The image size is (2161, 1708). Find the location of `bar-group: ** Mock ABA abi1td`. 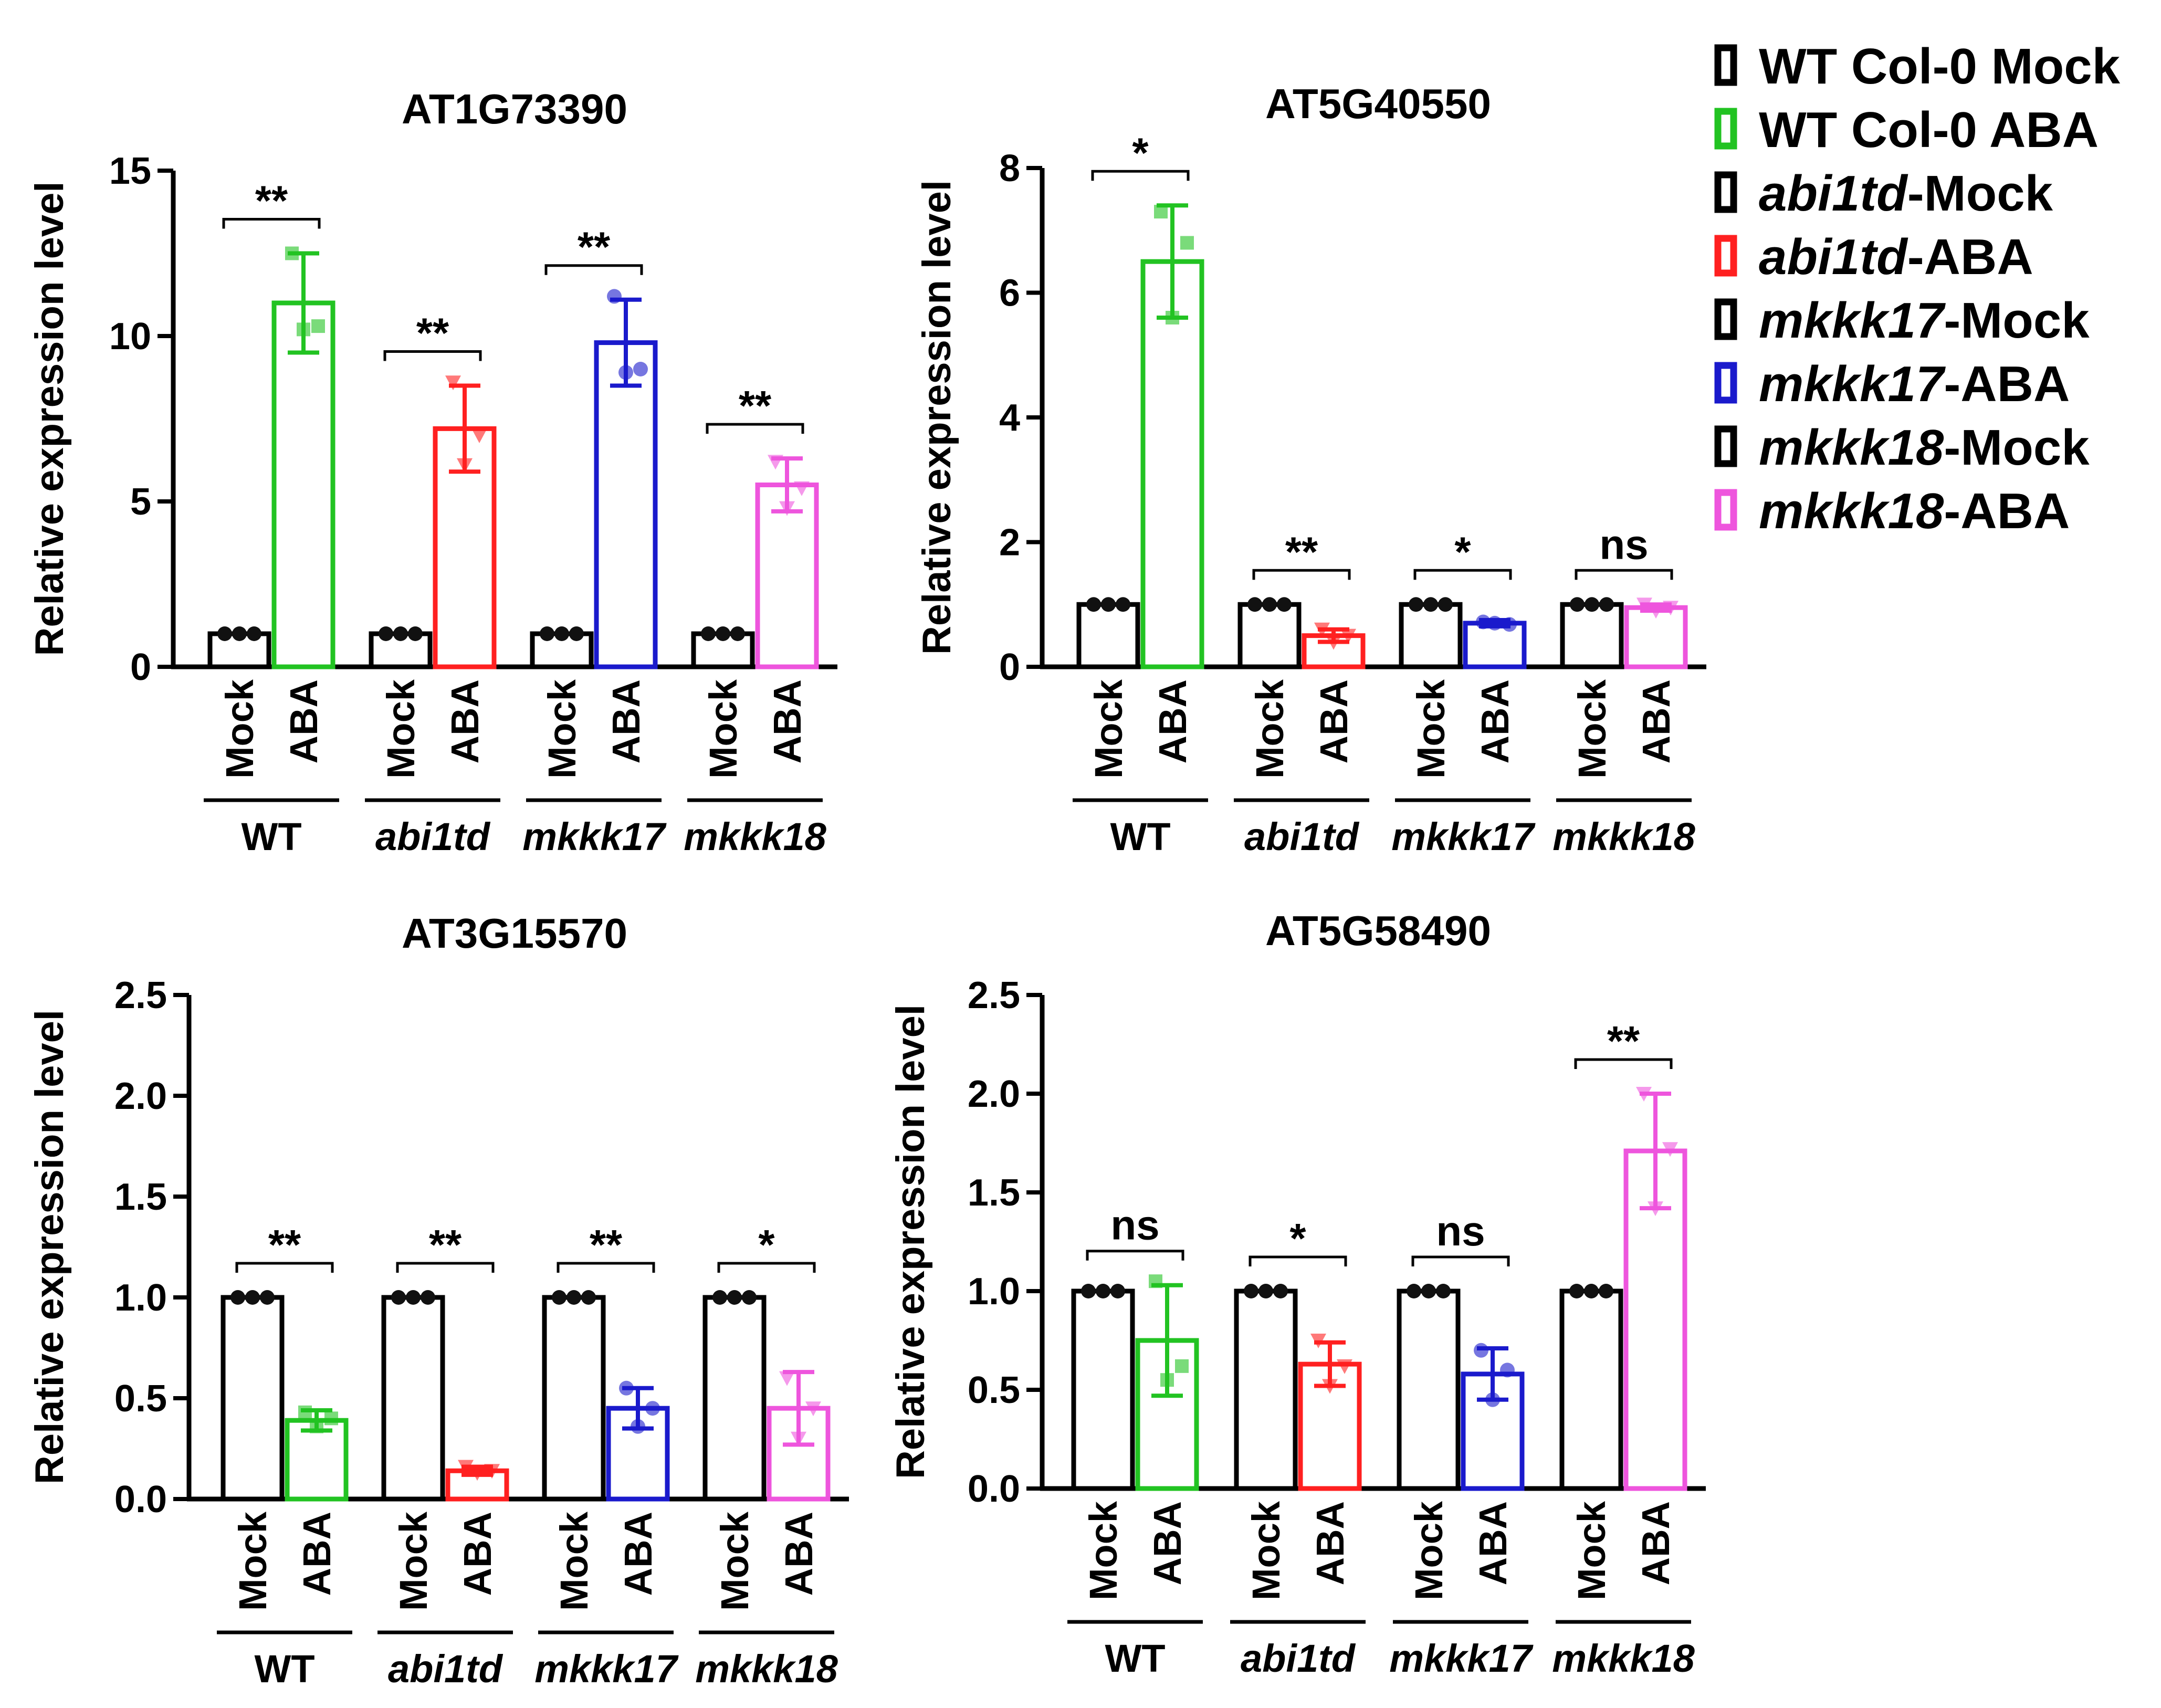

bar-group: ** Mock ABA abi1td is located at coordinates (1301, 693).